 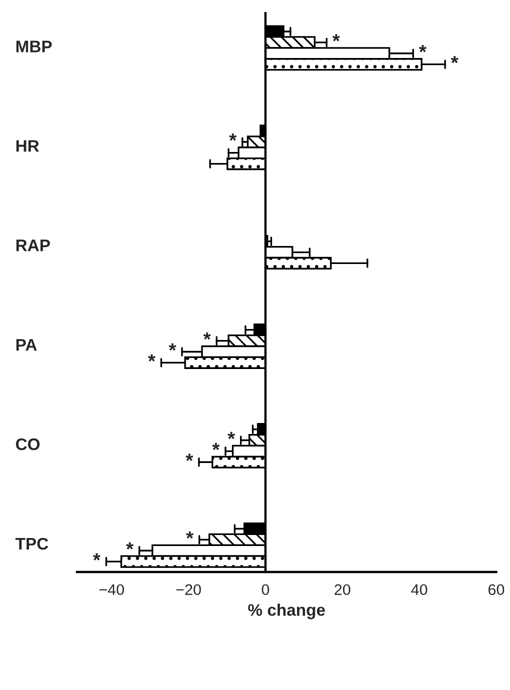 I want to click on x-tick-label: −40, so click(x=111, y=590).